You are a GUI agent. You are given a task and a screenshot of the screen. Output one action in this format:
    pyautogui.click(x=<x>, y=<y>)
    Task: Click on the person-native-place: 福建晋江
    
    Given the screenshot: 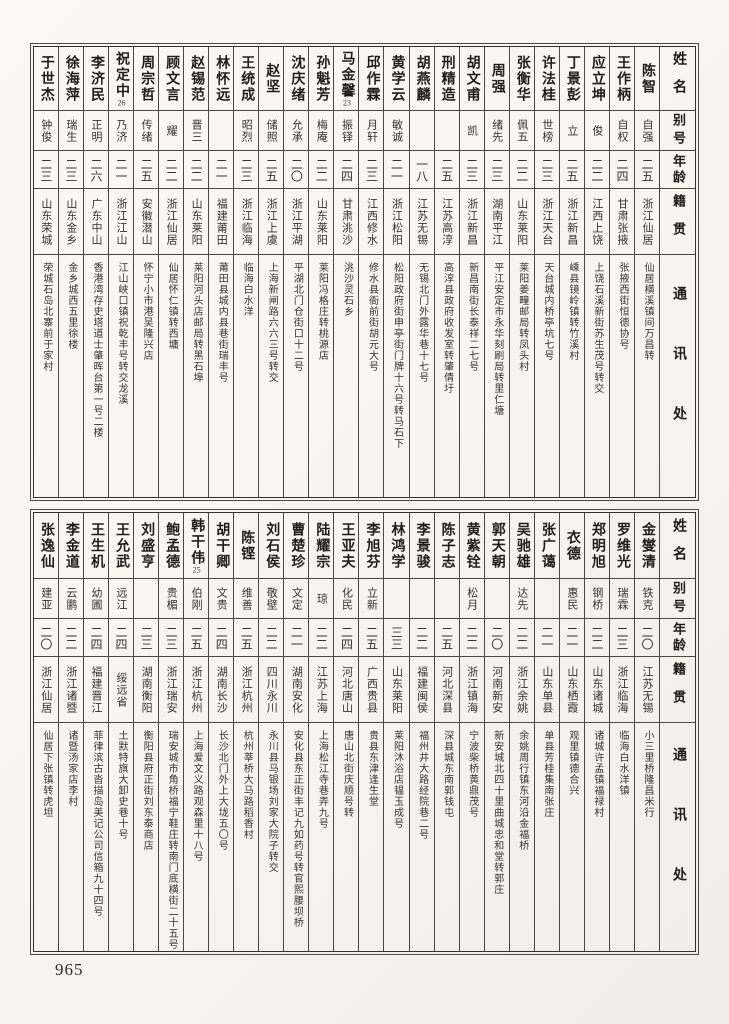 What is the action you would take?
    pyautogui.click(x=95, y=690)
    